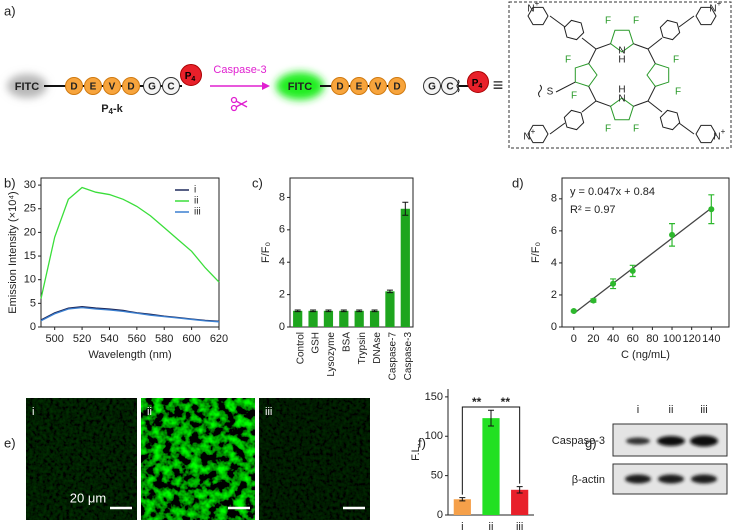  What do you see at coordinates (10, 10) in the screenshot?
I see `panel-label: a)` at bounding box center [10, 10].